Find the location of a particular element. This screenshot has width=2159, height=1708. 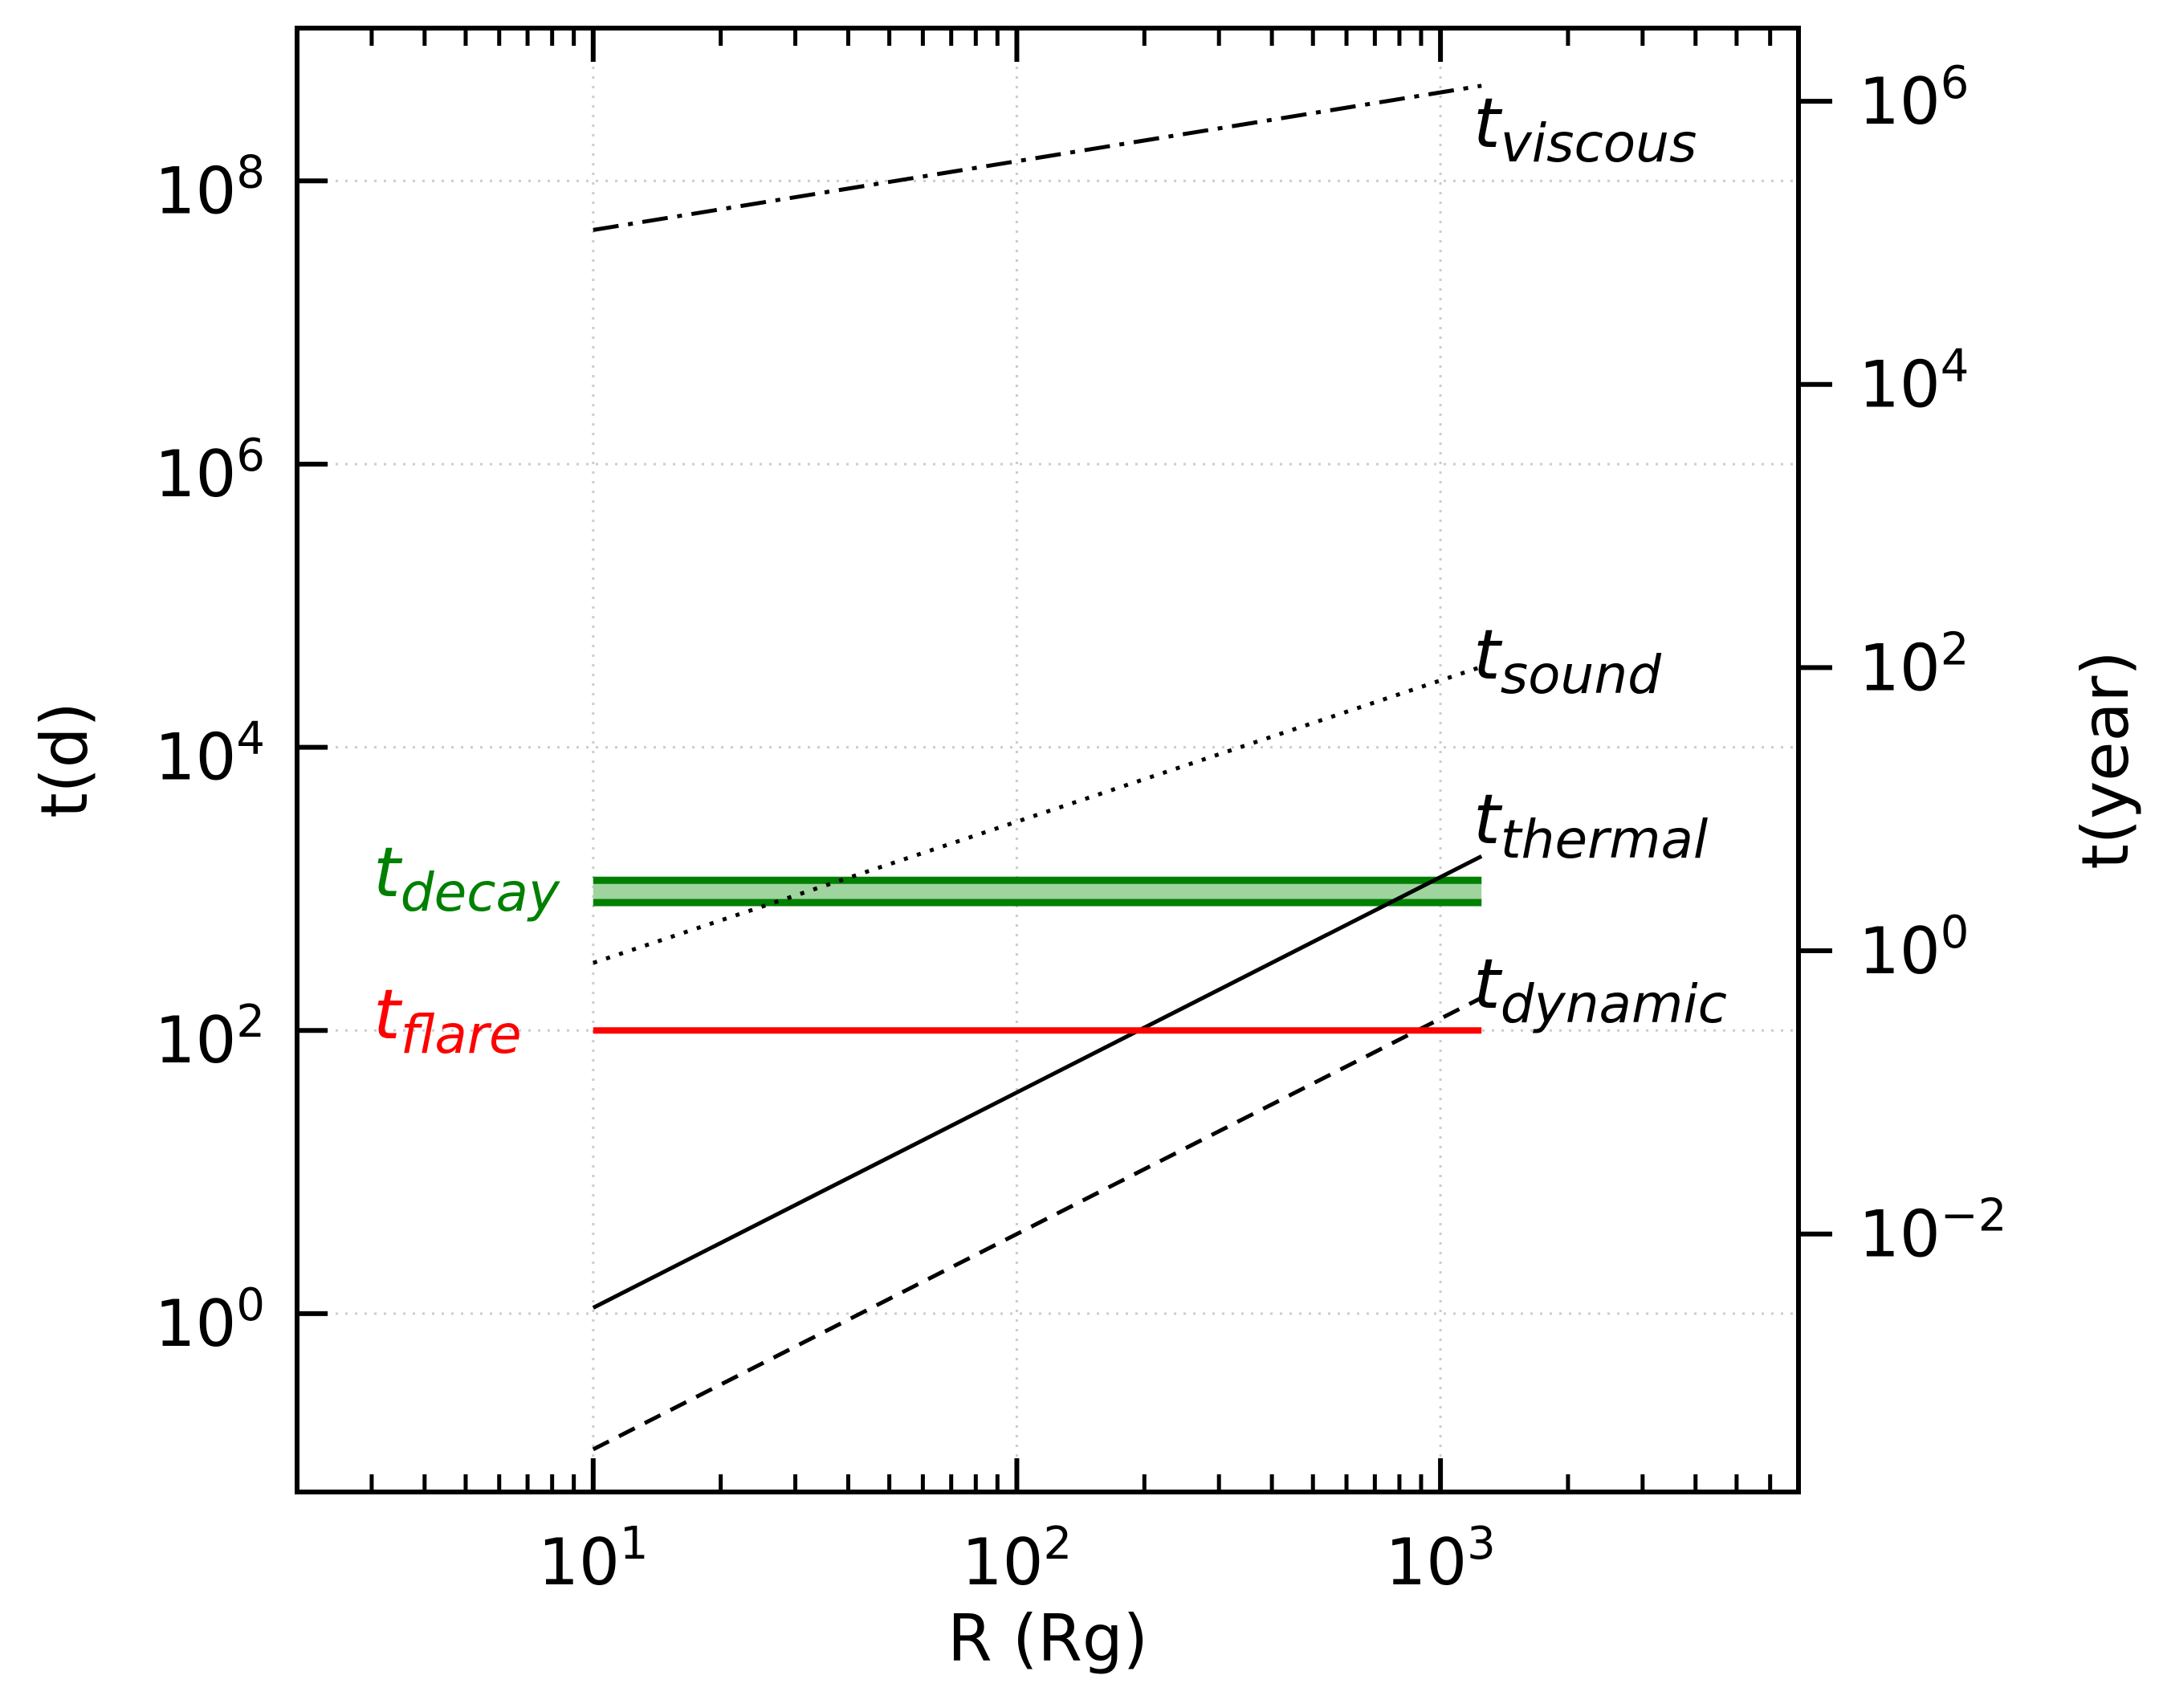

x-tick-label: 102 is located at coordinates (1017, 1559).